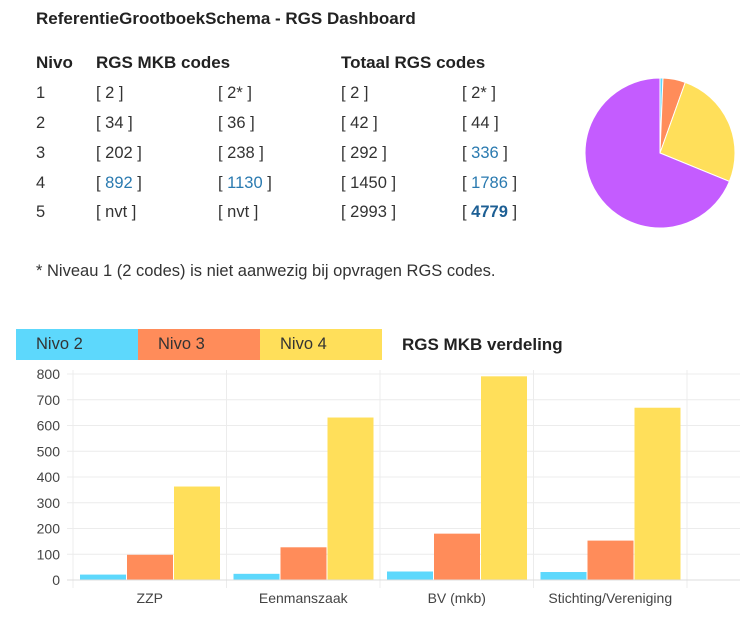  Describe the element at coordinates (236, 123) in the screenshot. I see `table-cell-mkb-b: [ 36 ]` at that location.